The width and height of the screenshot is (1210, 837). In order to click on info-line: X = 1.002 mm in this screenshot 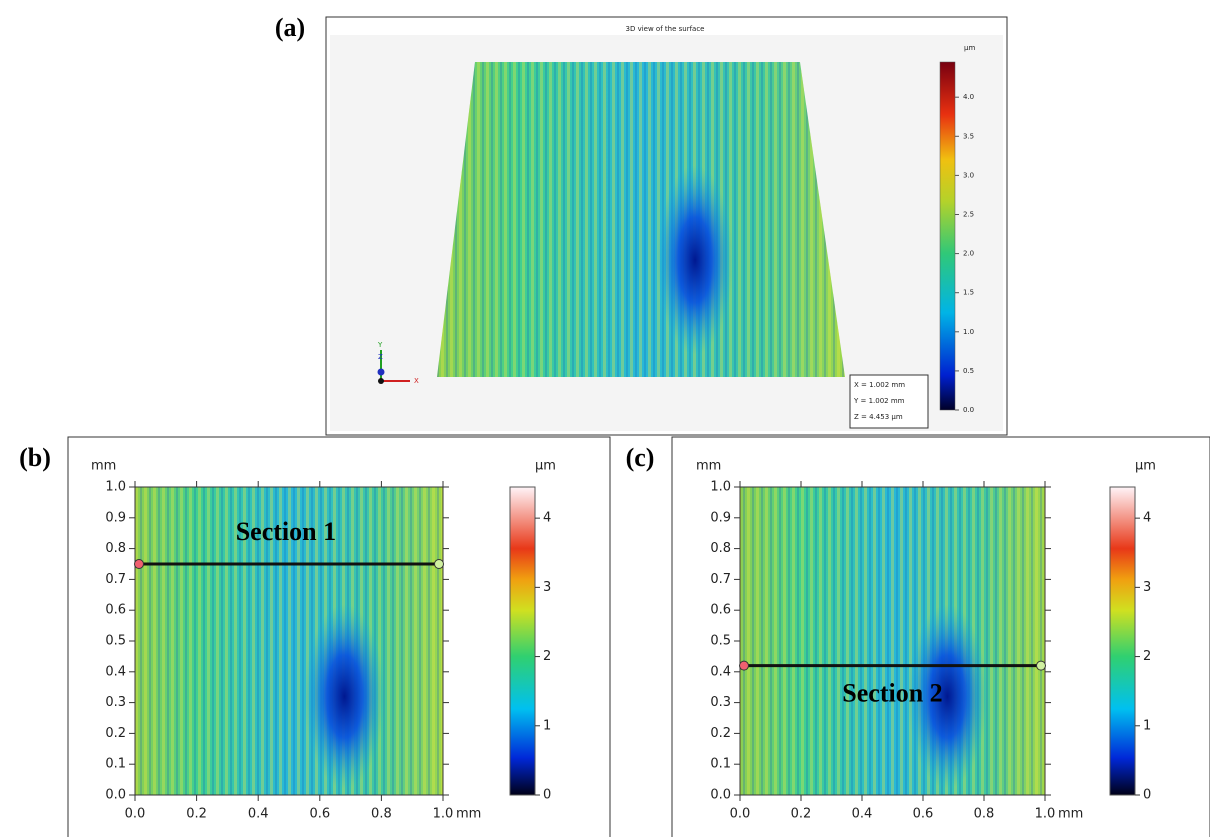, I will do `click(879, 385)`.